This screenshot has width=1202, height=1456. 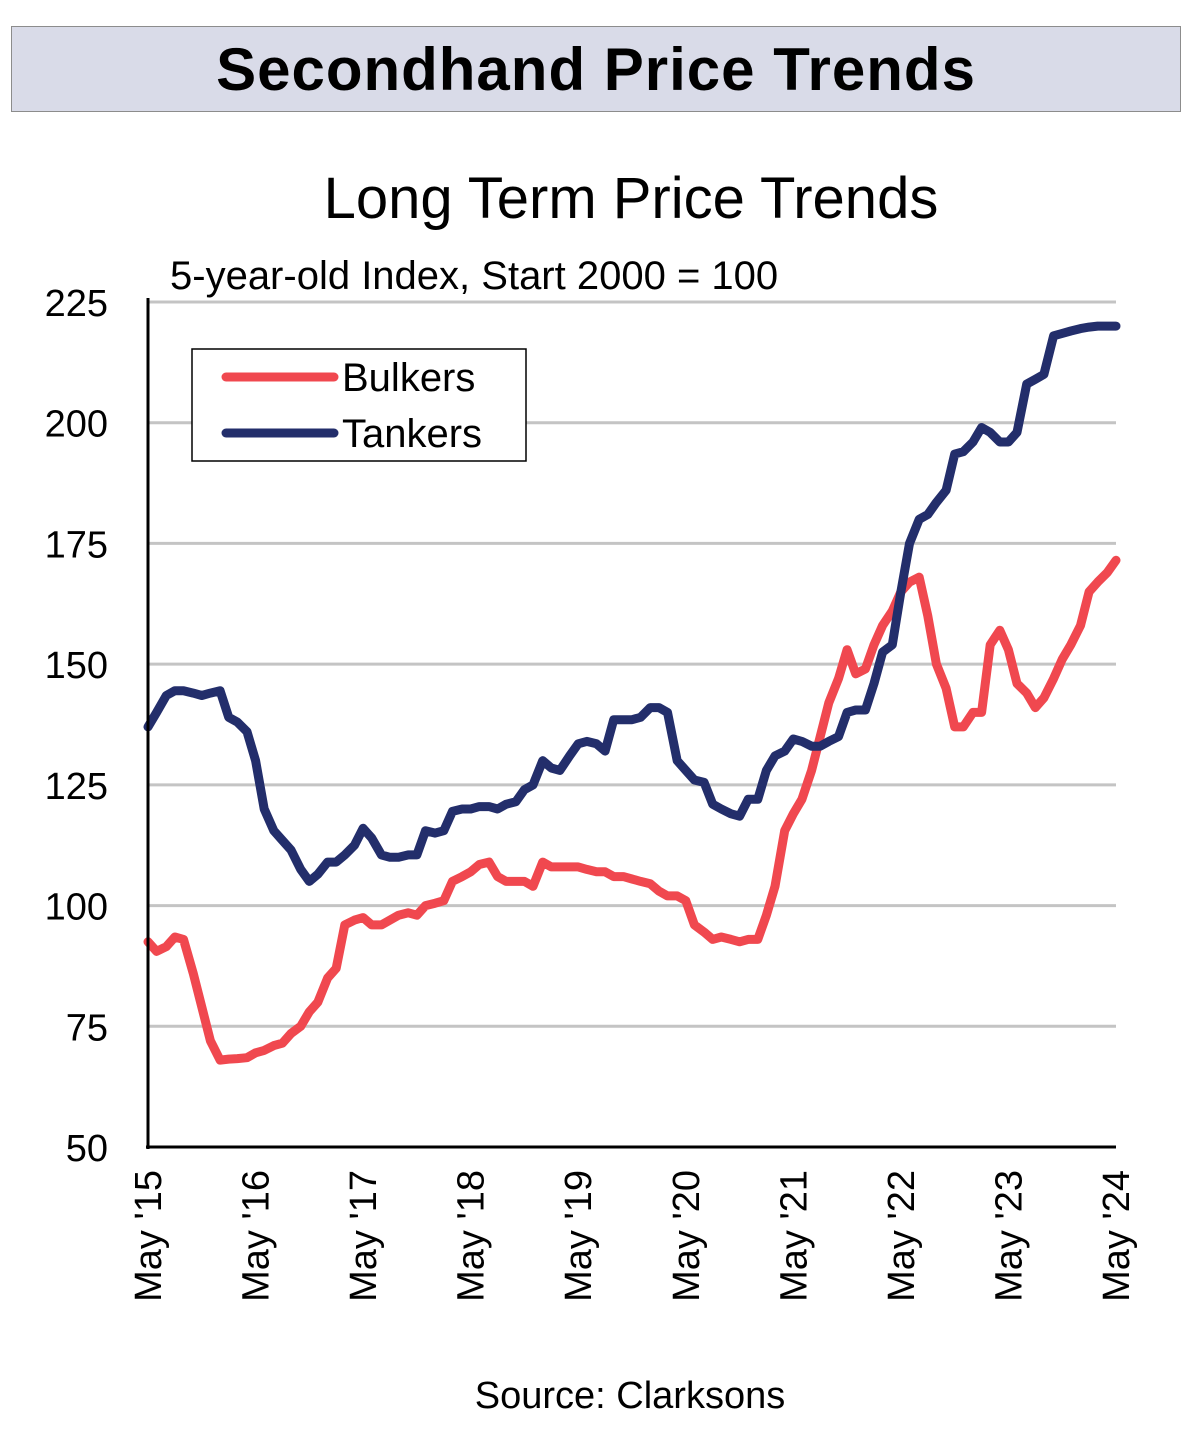 I want to click on y-axis-ticks: 50 75 100 125 150 175 200 225, so click(x=76, y=726).